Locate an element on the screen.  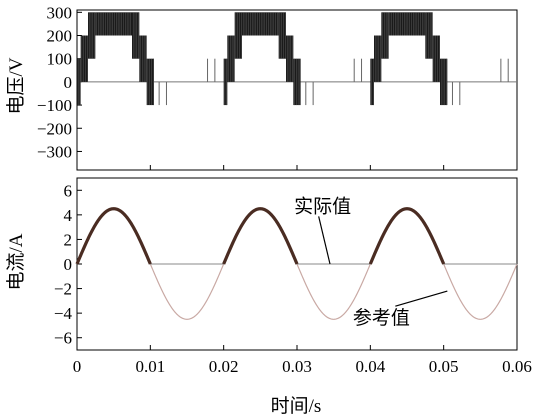
current-x-tick-label: 0.02 is located at coordinates (224, 366).